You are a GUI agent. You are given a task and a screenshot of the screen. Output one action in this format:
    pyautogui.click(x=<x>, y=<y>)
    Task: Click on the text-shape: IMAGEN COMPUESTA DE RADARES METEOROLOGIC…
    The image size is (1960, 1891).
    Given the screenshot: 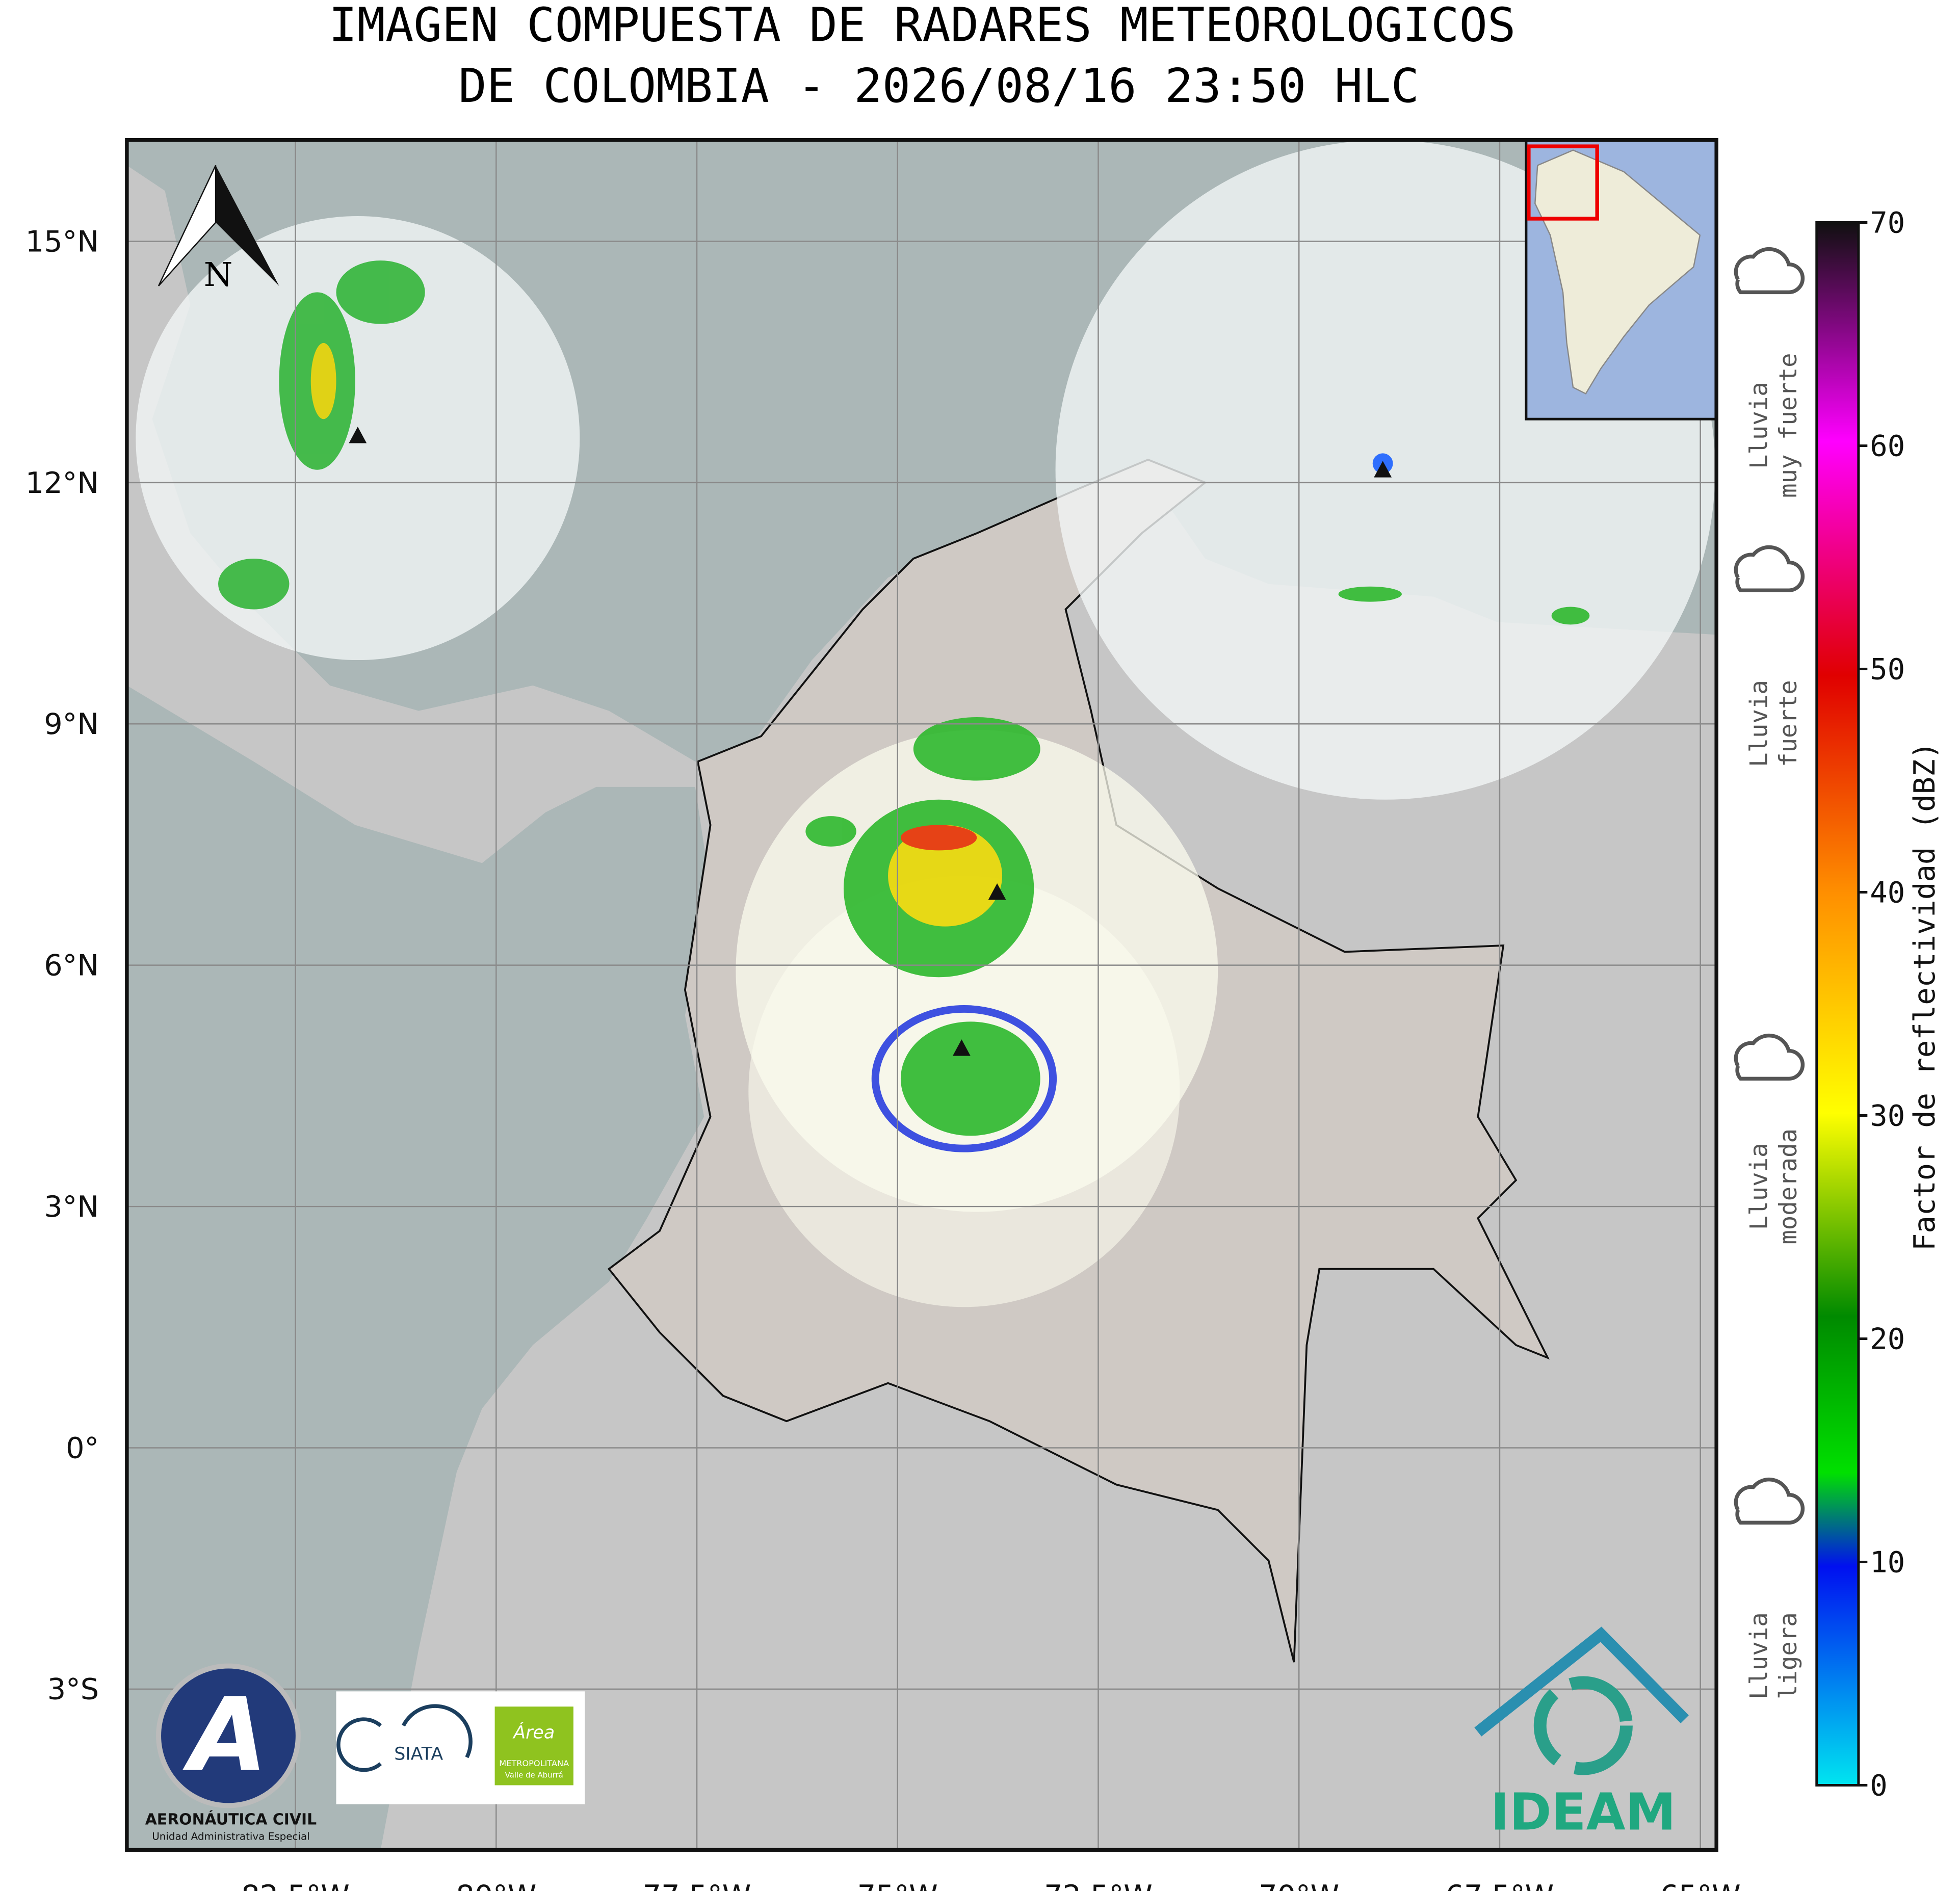 What is the action you would take?
    pyautogui.click(x=922, y=26)
    